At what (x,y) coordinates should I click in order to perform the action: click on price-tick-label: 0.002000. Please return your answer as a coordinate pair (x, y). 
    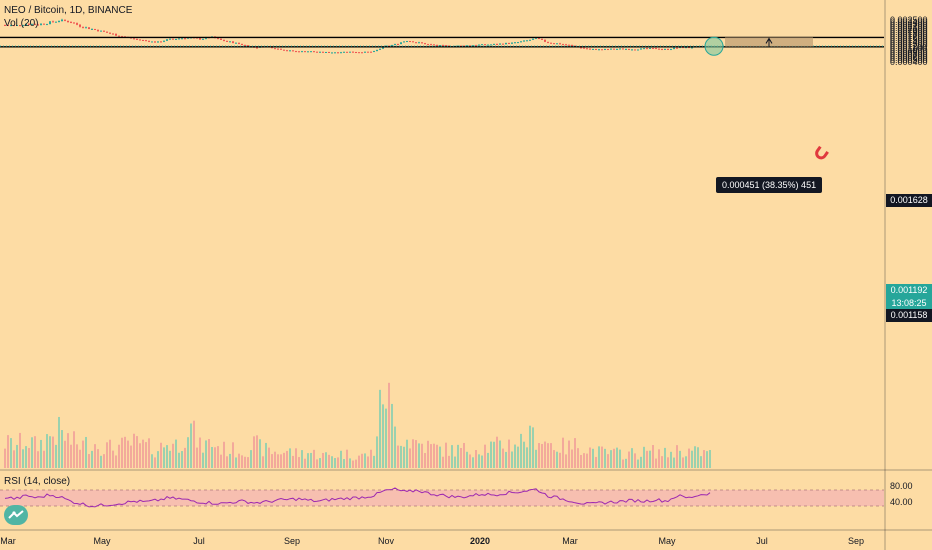
    Looking at the image, I should click on (909, 30).